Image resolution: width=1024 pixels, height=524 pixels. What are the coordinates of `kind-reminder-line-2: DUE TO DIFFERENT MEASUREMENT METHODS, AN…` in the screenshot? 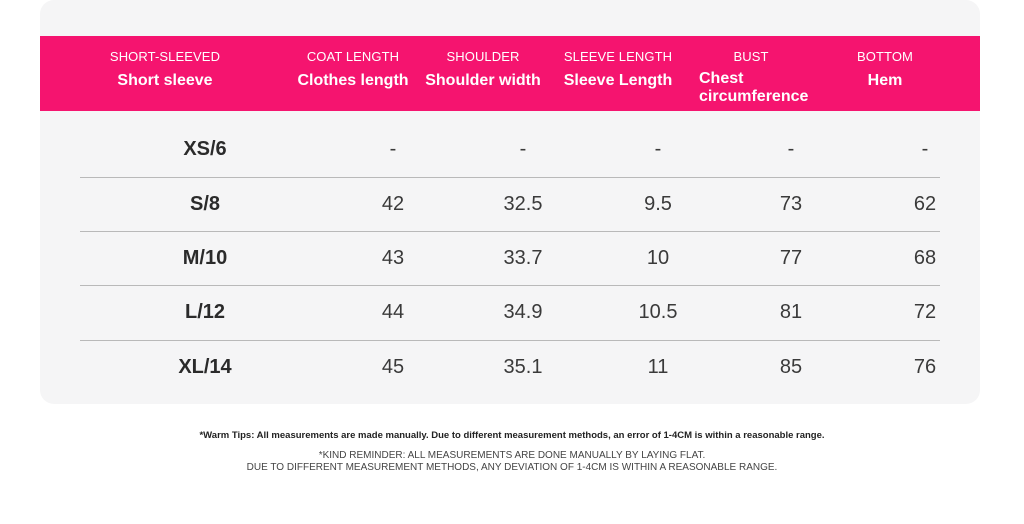 It's located at (512, 467).